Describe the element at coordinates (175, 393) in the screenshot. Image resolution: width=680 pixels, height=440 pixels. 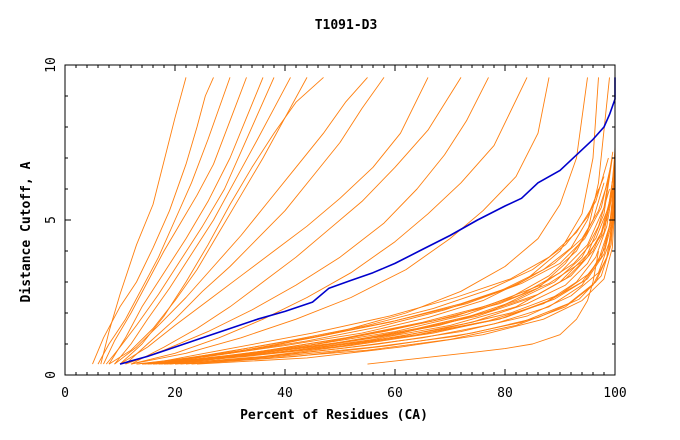
I see `x-tick-label: 20` at that location.